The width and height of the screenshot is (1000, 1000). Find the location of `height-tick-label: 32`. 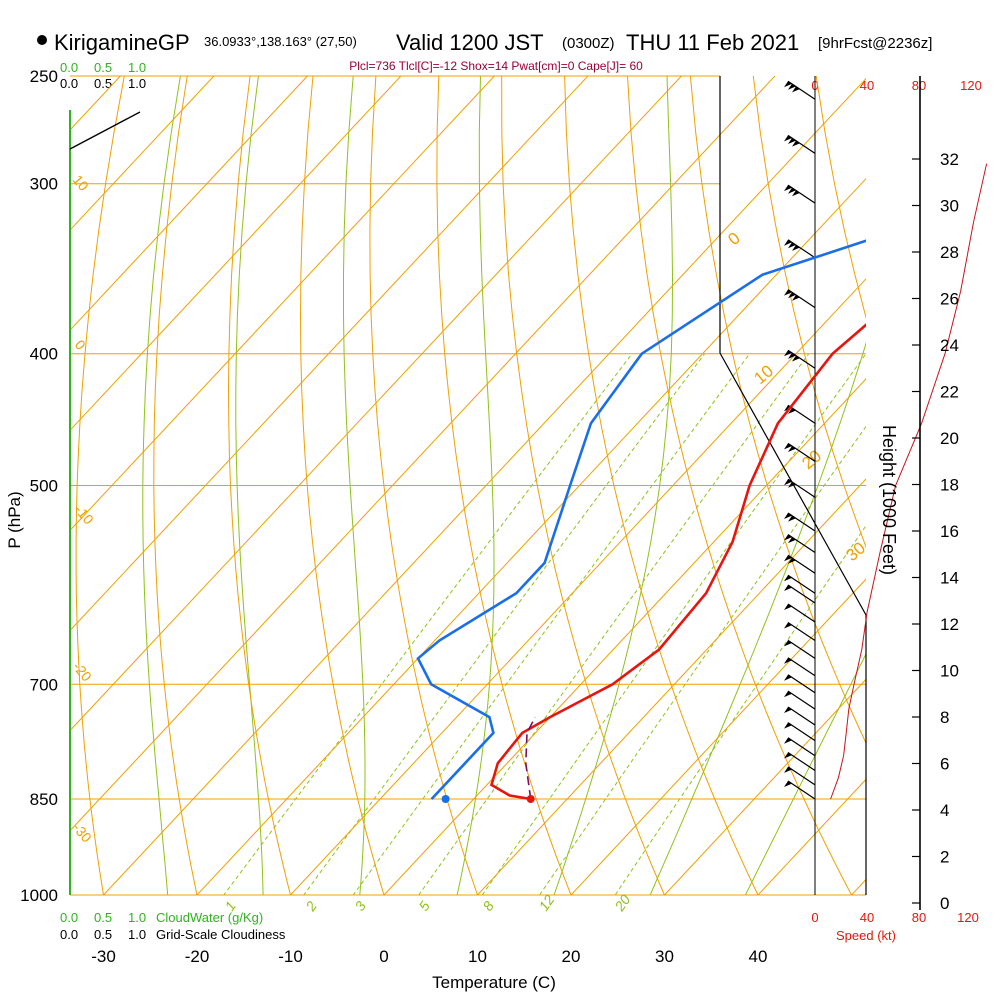

height-tick-label: 32 is located at coordinates (949, 159).